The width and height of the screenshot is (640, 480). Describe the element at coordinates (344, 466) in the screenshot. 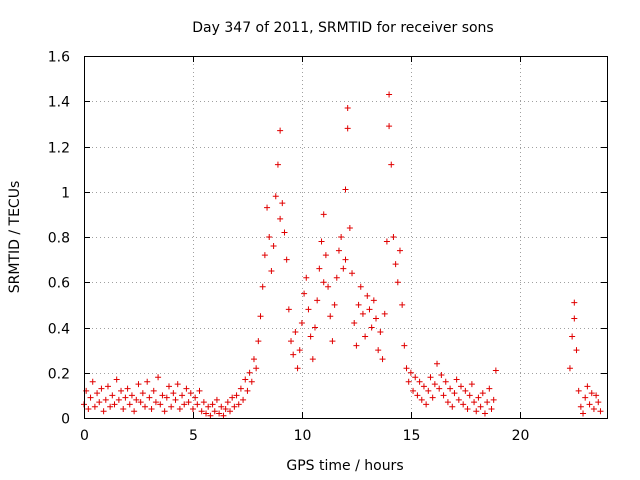

I see `x-axis-label: GPS time / hours` at that location.